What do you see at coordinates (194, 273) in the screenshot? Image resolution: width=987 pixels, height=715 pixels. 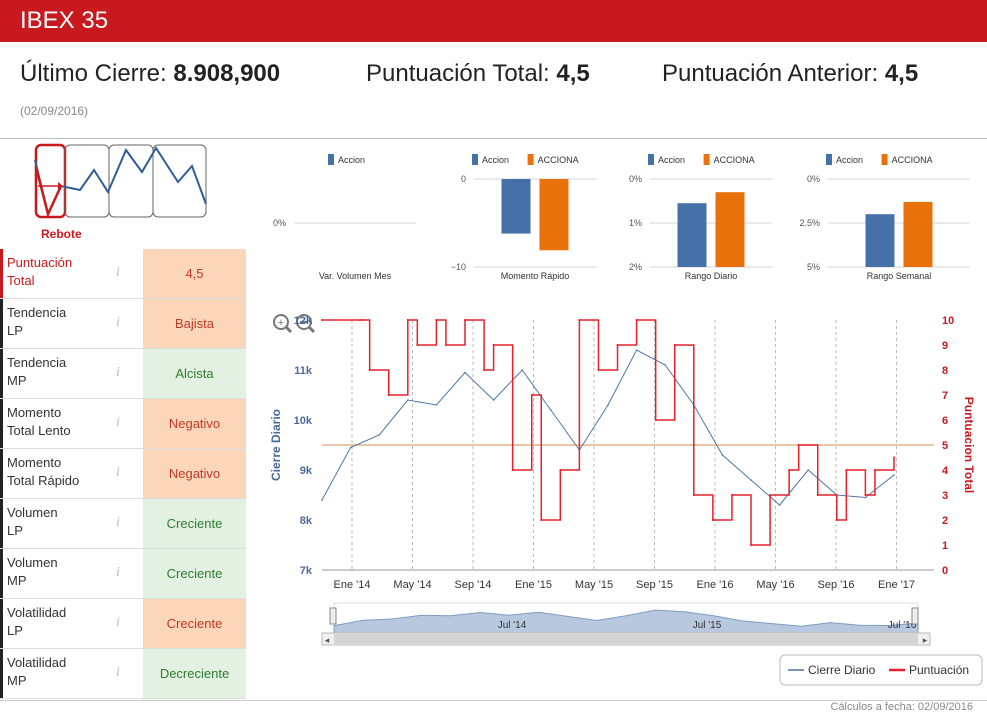 I see `indicator-value: 4,5` at bounding box center [194, 273].